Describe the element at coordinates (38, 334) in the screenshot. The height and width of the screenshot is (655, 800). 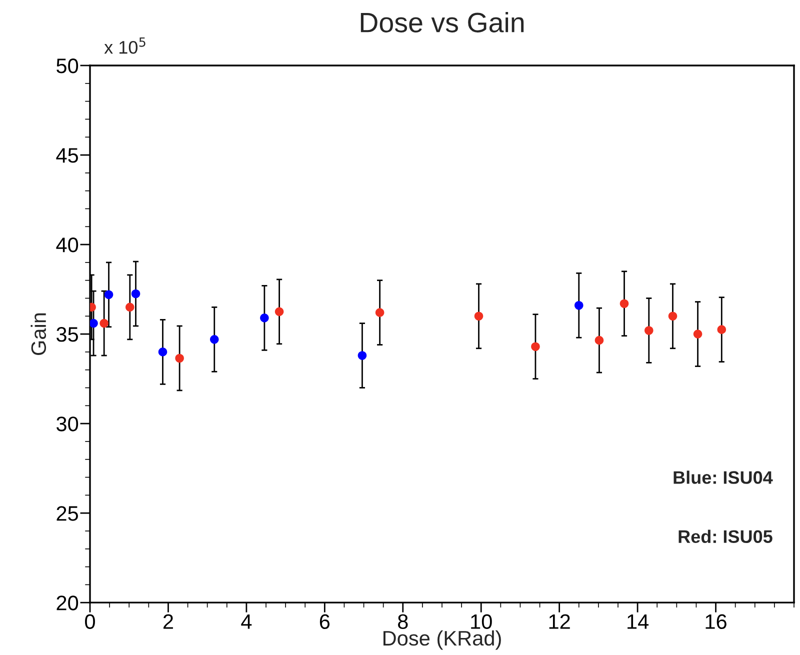
I see `y-axis-title: Gain` at that location.